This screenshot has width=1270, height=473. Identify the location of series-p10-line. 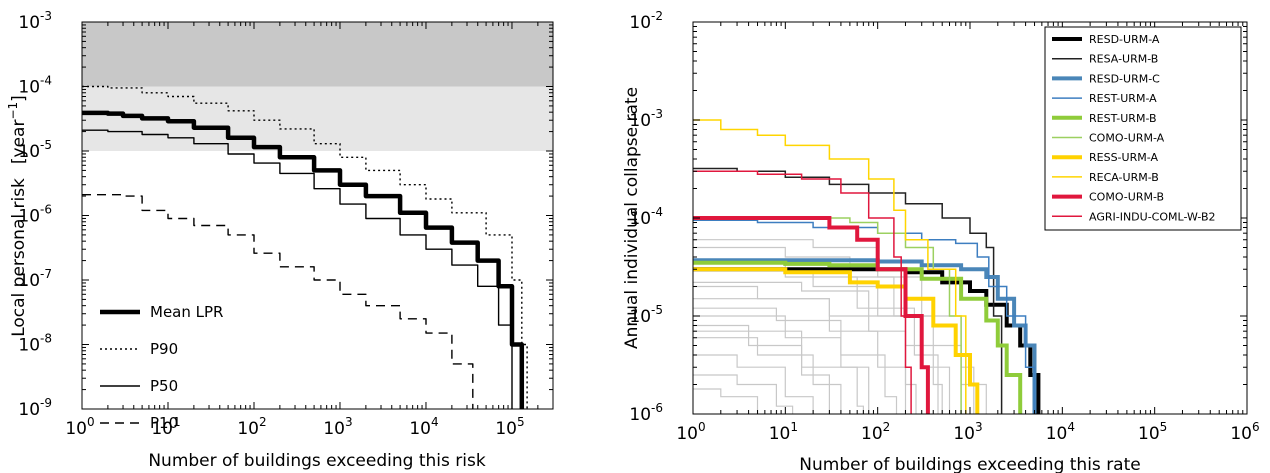
(278, 301).